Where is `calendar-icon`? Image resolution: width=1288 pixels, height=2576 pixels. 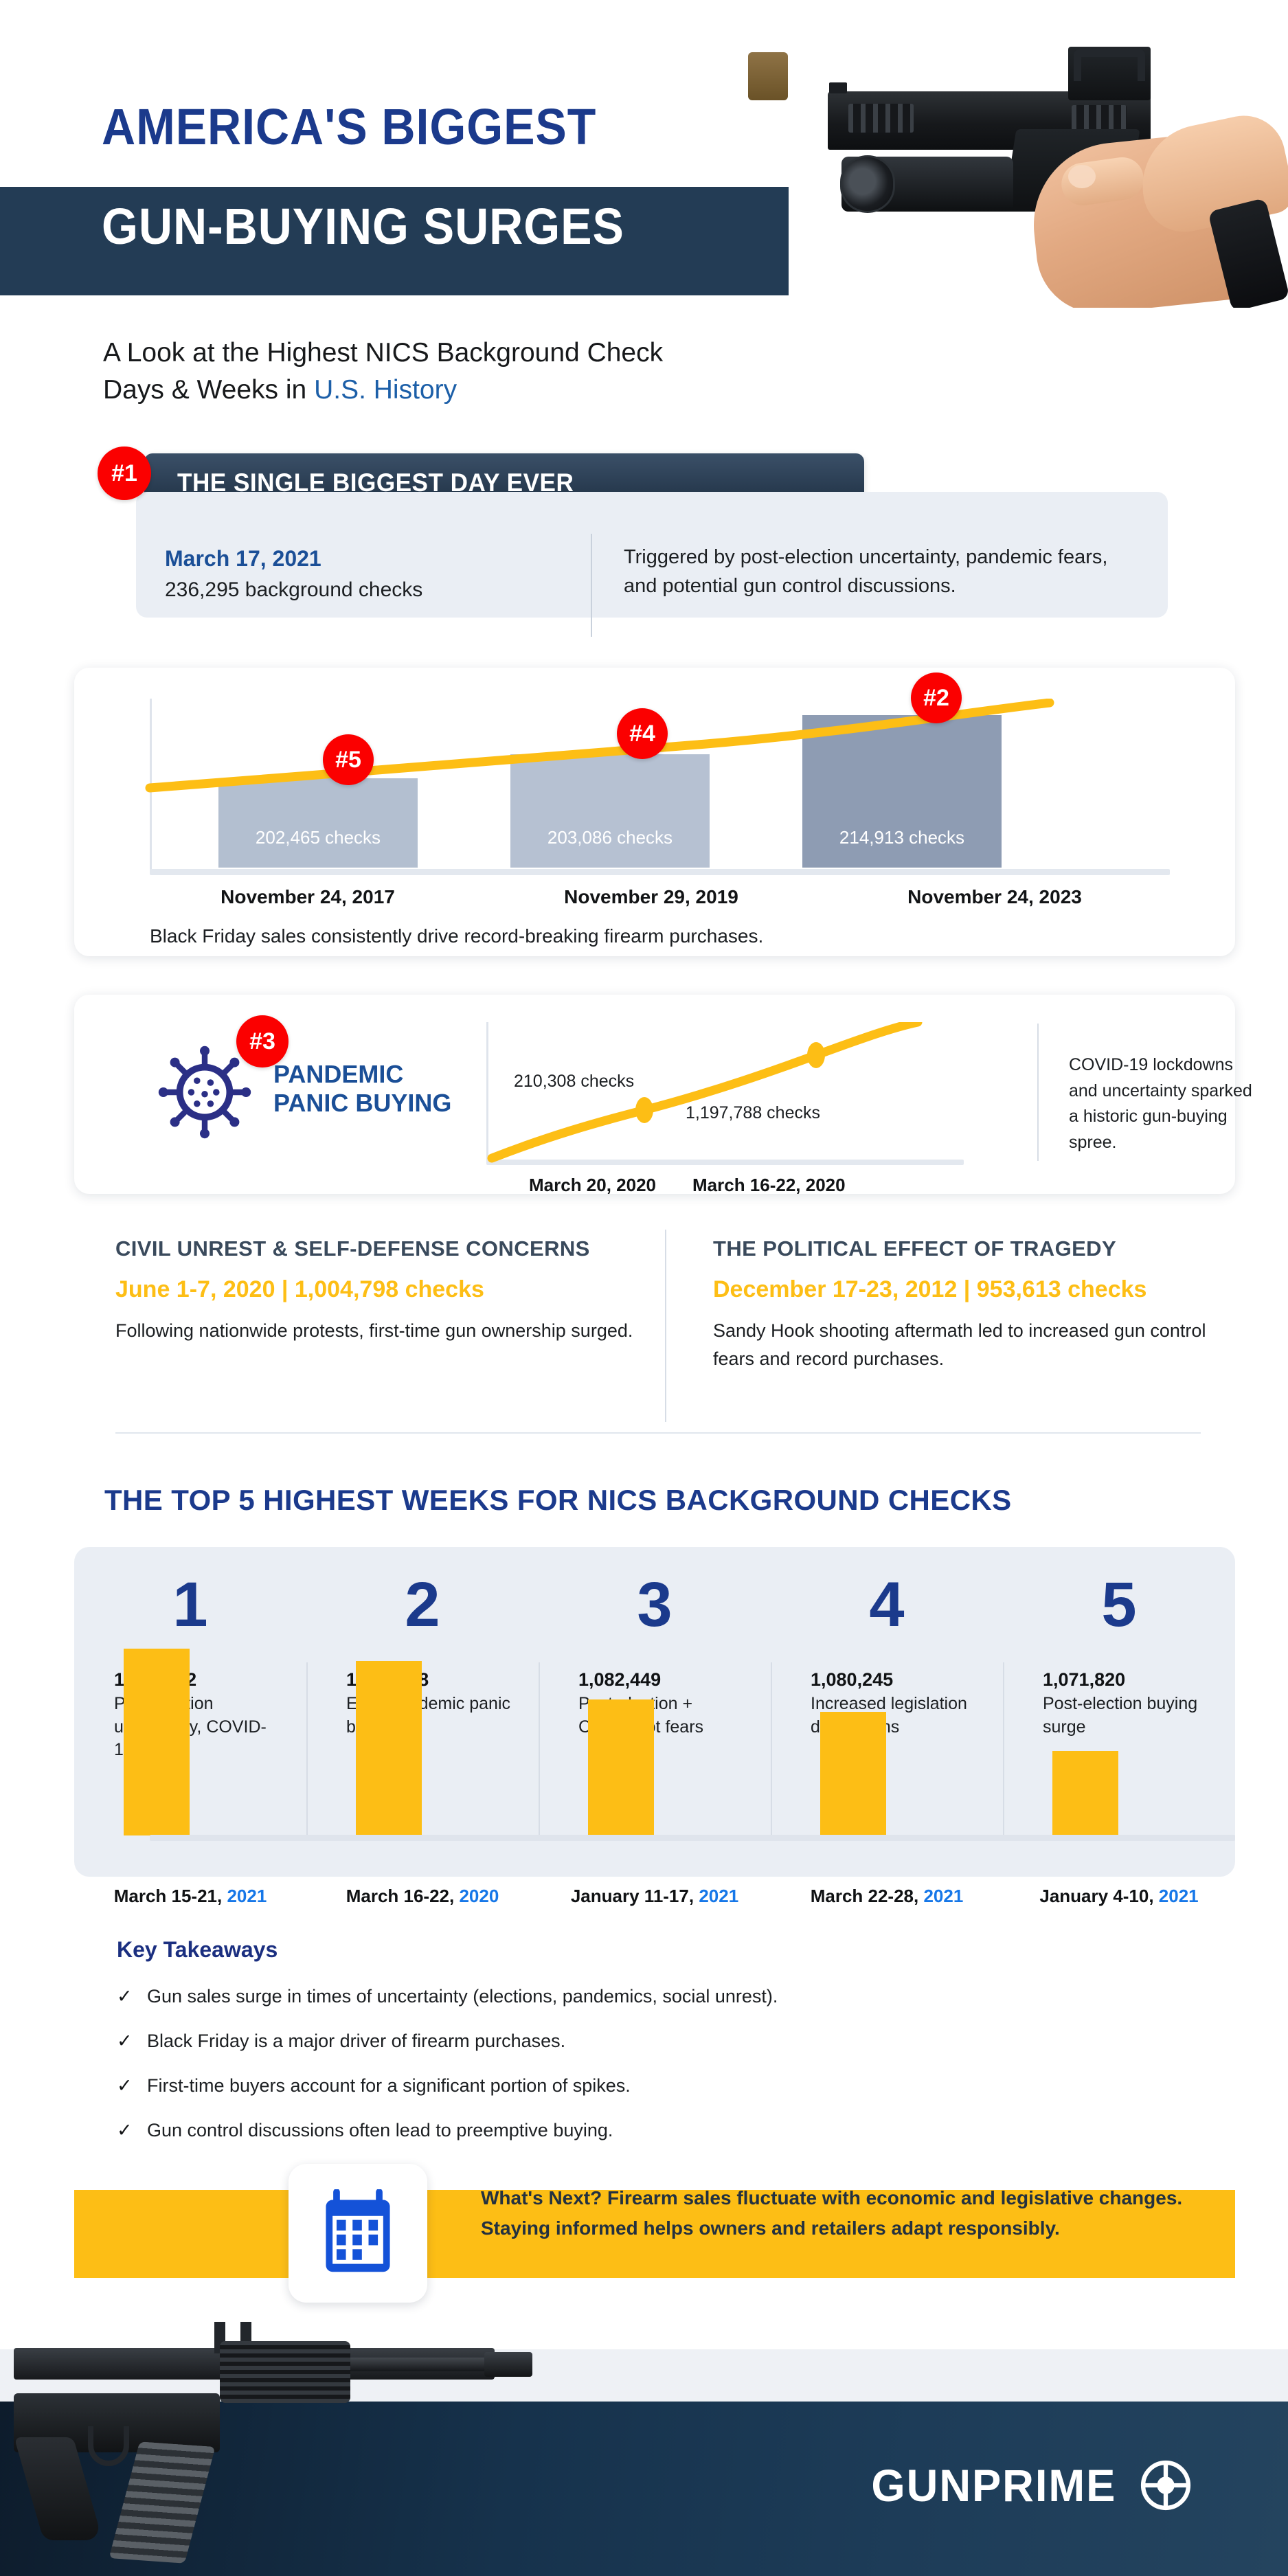 calendar-icon is located at coordinates (358, 2230).